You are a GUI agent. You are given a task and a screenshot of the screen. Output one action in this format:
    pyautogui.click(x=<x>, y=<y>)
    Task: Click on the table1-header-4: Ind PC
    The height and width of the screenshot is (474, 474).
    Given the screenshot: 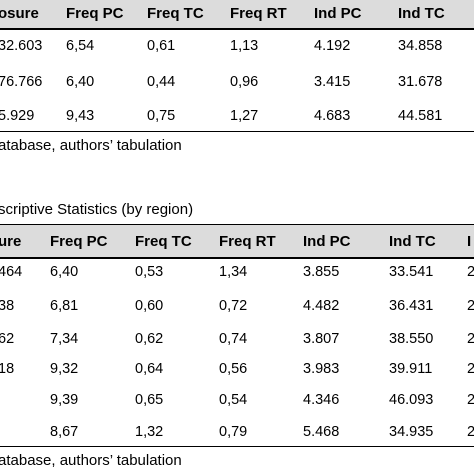 What is the action you would take?
    pyautogui.click(x=338, y=13)
    